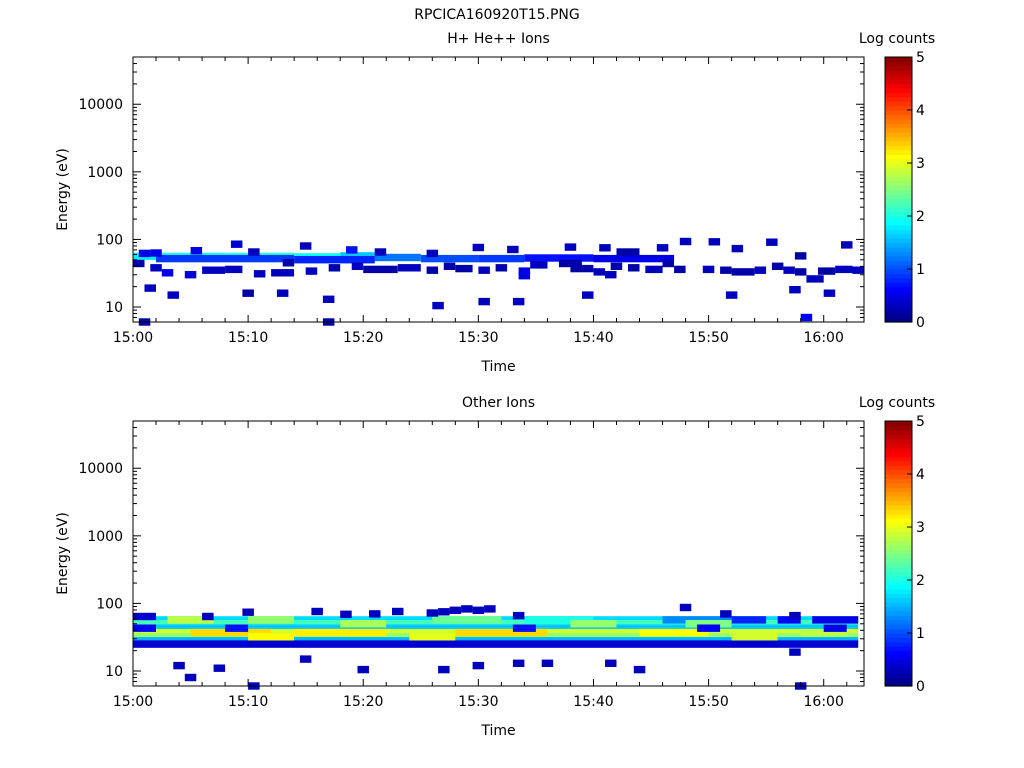 Image resolution: width=1024 pixels, height=768 pixels. What do you see at coordinates (920, 528) in the screenshot?
I see `colorbar-tick-label: 3` at bounding box center [920, 528].